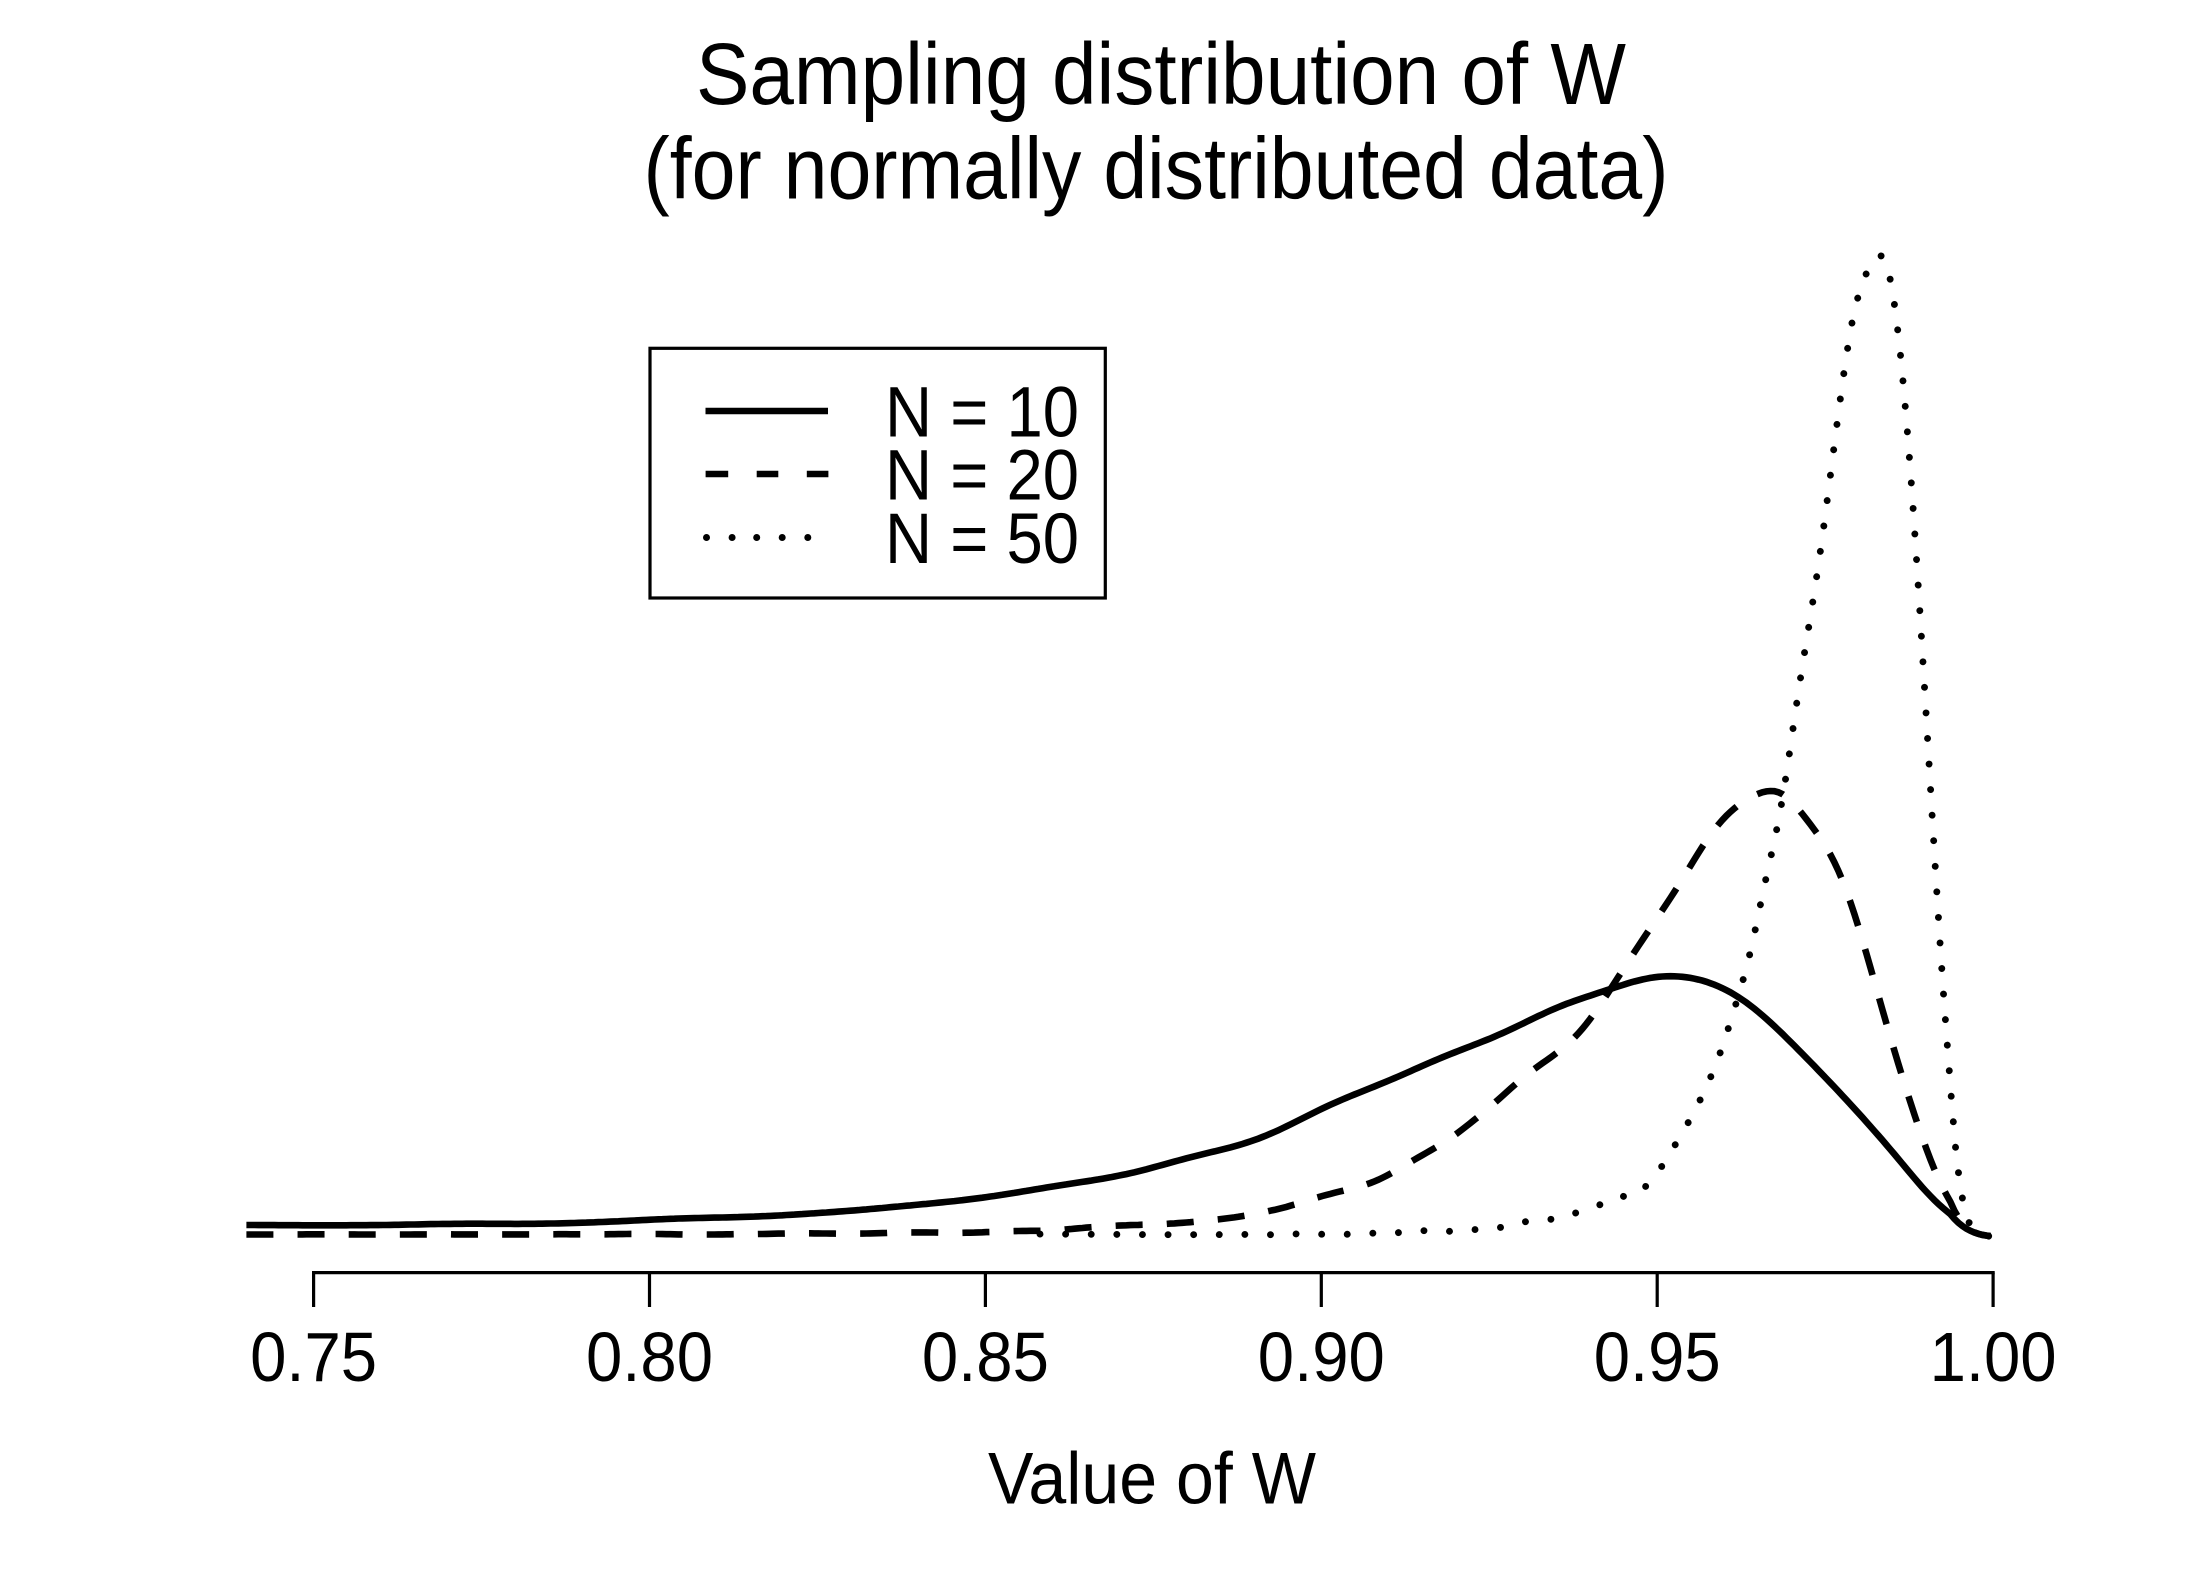 This screenshot has height=1579, width=2187. I want to click on svg-text: N = 10, so click(982, 412).